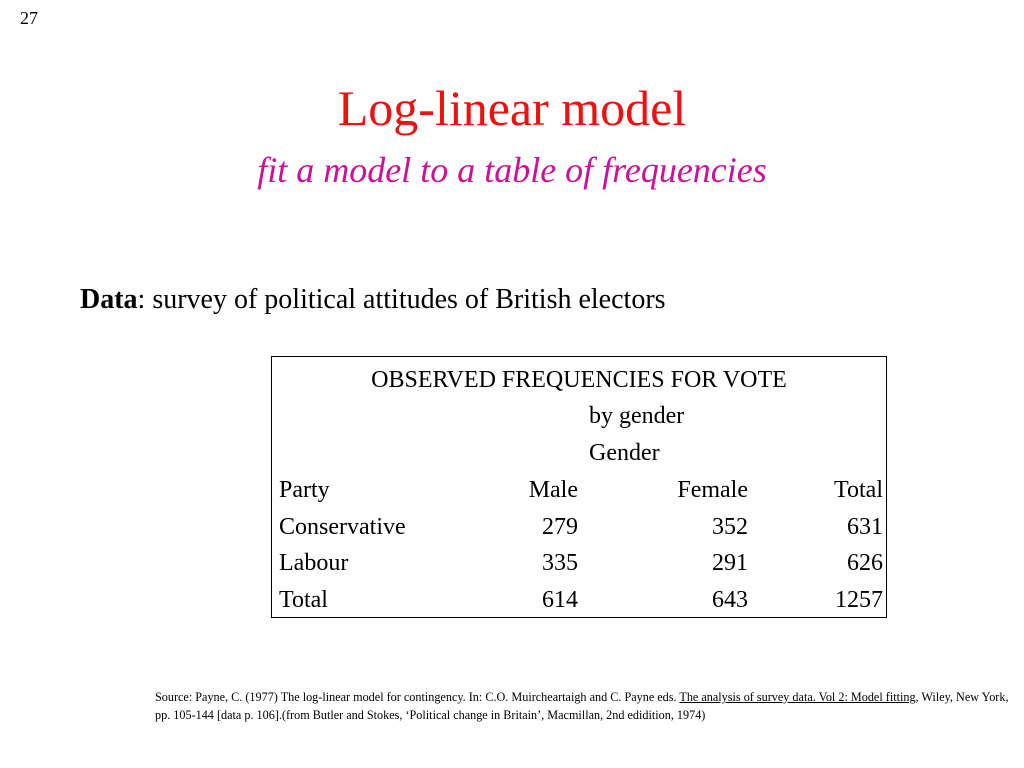 Image resolution: width=1024 pixels, height=768 pixels. I want to click on slide-subtitle: fit a model to a table of frequencies, so click(512, 170).